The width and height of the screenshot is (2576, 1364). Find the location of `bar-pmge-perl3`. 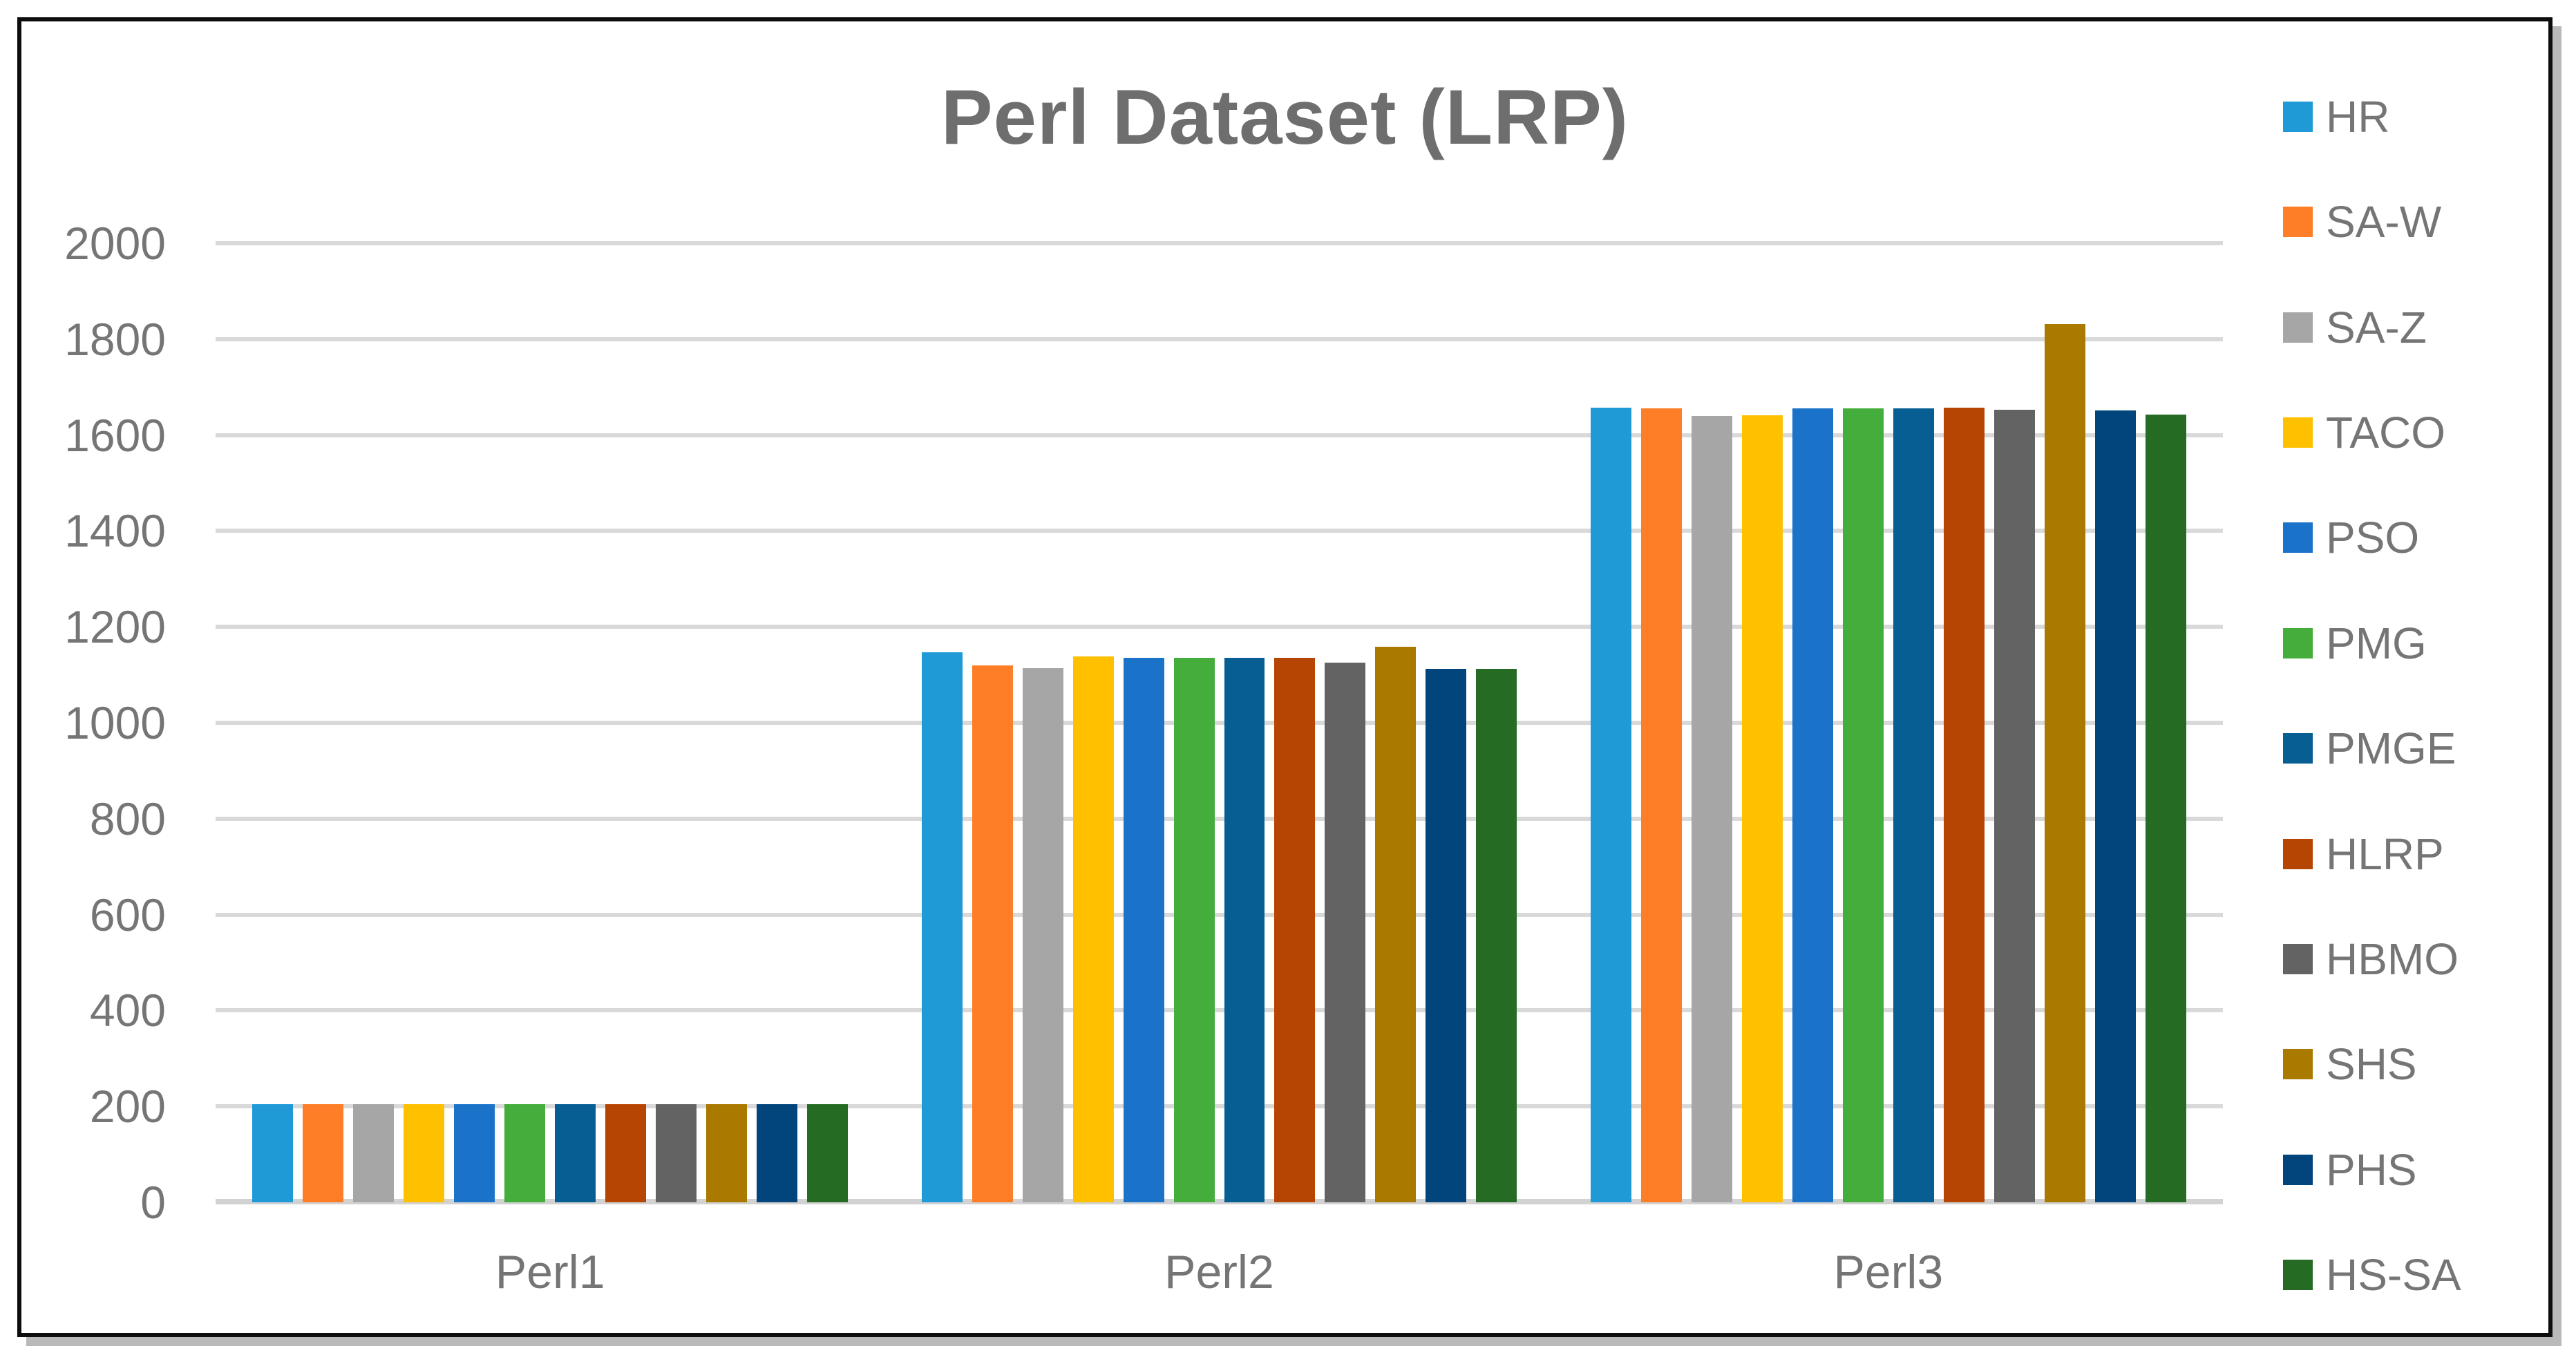

bar-pmge-perl3 is located at coordinates (1913, 805).